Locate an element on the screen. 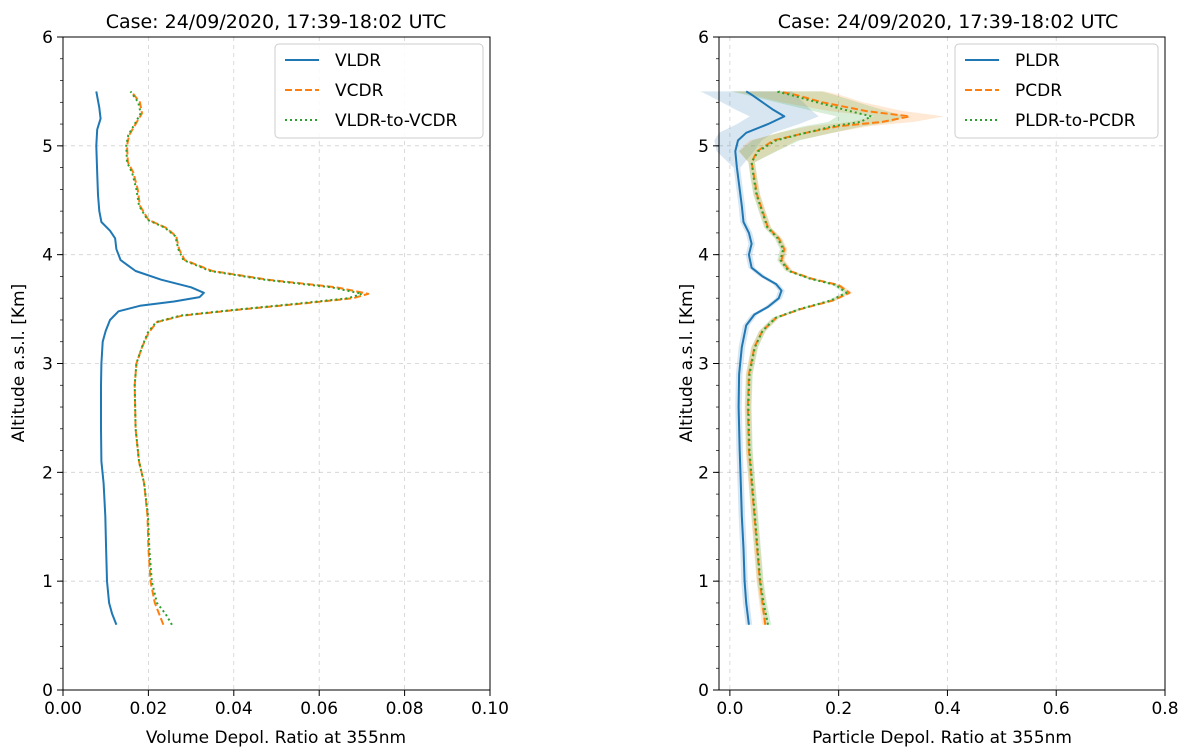  volume-y-tick-label: 1 is located at coordinates (47, 582).